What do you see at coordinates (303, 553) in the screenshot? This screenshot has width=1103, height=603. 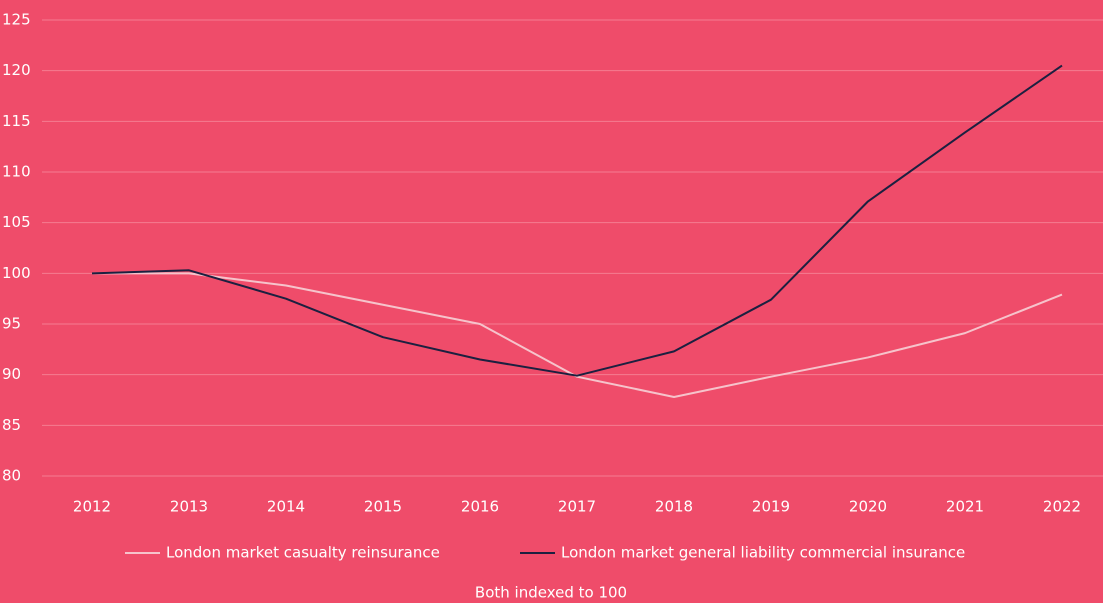 I see `legend-label: London market casualty reinsurance` at bounding box center [303, 553].